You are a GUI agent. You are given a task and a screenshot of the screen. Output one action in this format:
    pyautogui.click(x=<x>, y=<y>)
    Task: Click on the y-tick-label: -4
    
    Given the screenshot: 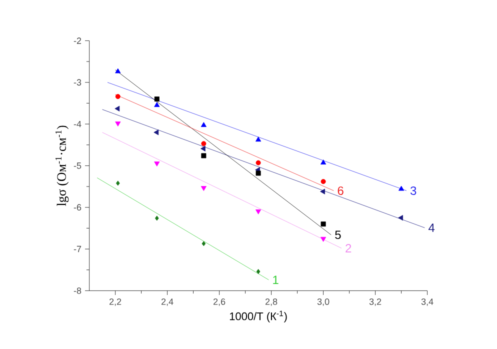 What is the action you would take?
    pyautogui.click(x=78, y=124)
    